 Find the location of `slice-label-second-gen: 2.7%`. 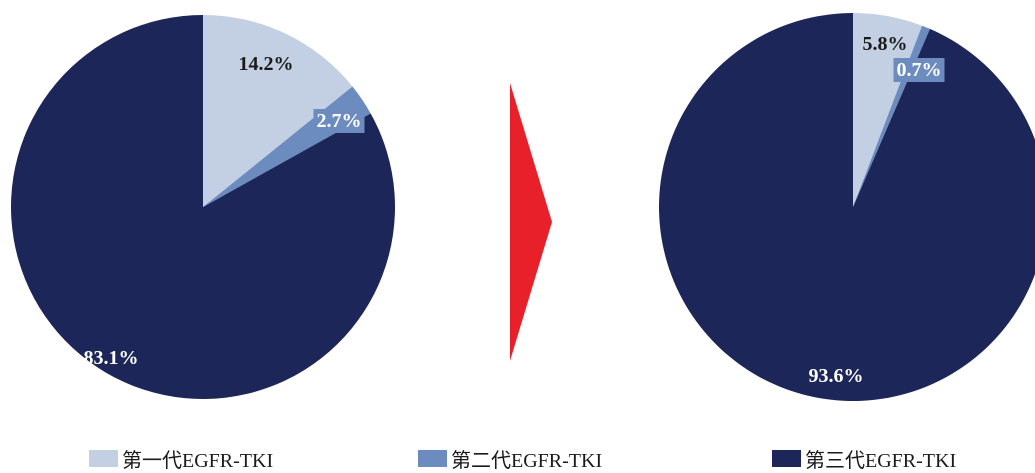

slice-label-second-gen: 2.7% is located at coordinates (339, 121).